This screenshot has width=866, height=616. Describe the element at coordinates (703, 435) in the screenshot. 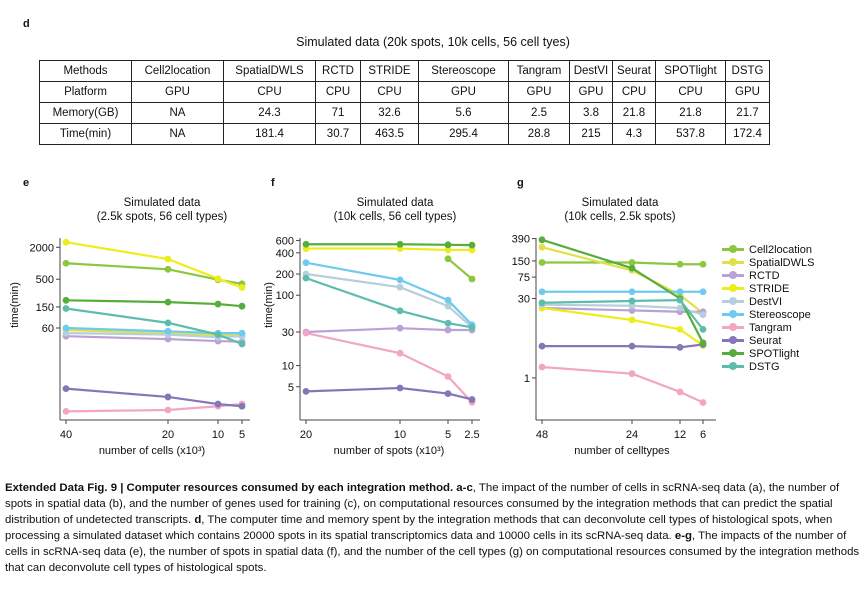

I see `chart-g-x-tick-label: 6` at that location.